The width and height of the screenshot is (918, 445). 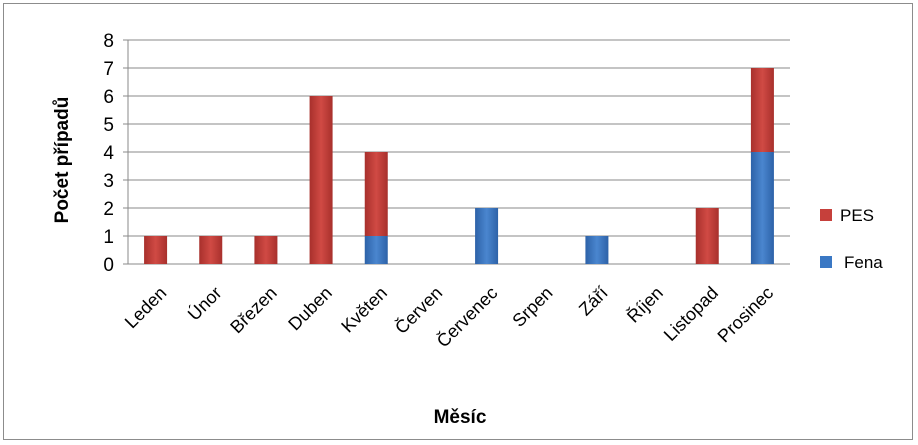 What do you see at coordinates (863, 262) in the screenshot?
I see `legend-label-fena: Fena` at bounding box center [863, 262].